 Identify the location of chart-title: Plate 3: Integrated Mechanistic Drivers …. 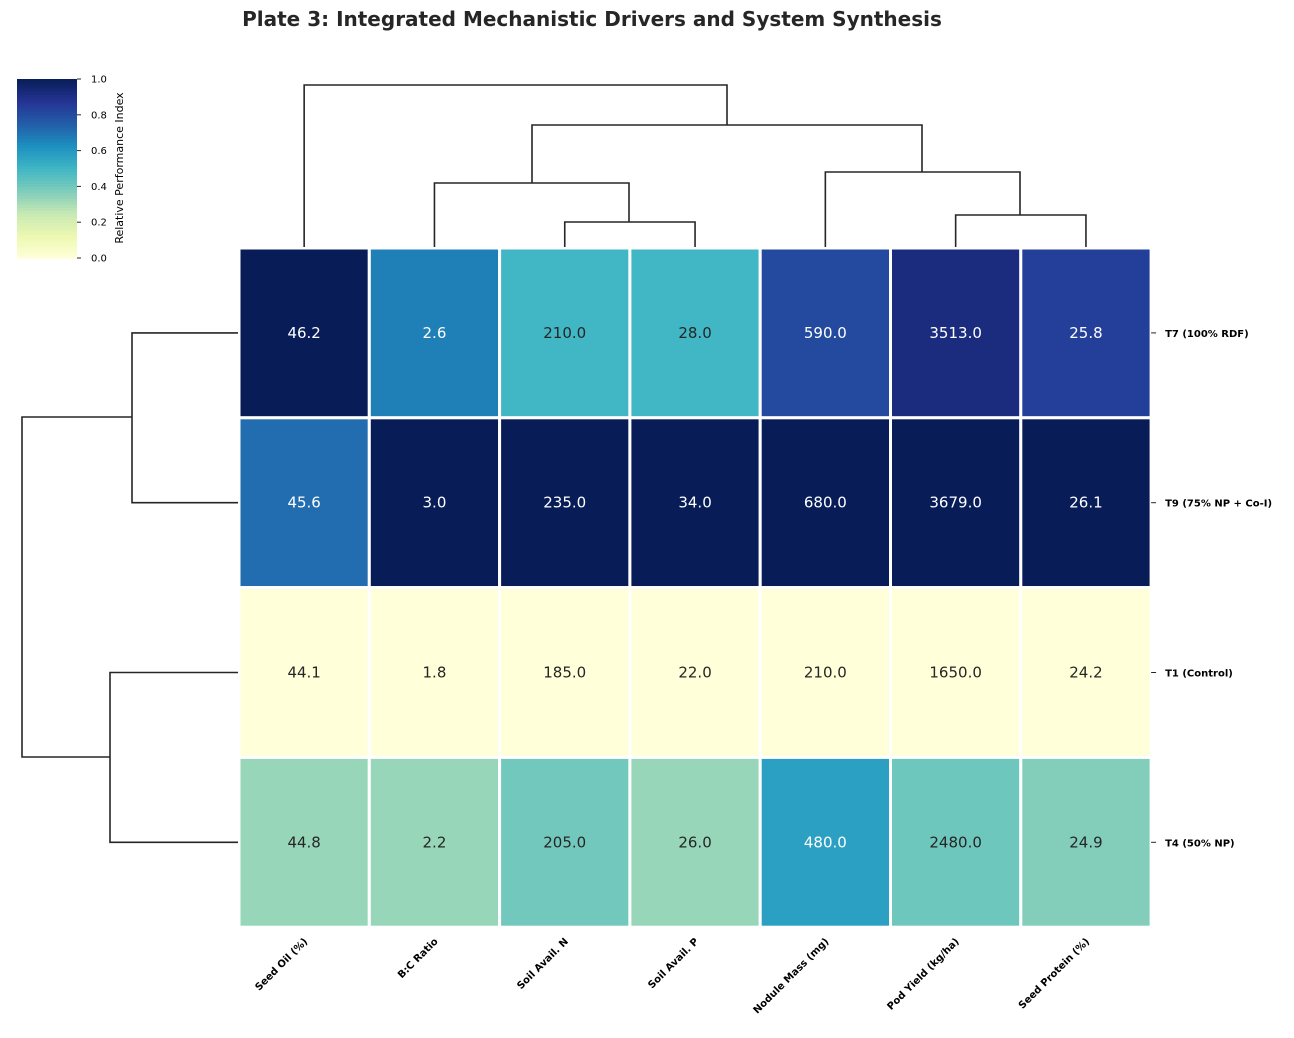
(592, 19).